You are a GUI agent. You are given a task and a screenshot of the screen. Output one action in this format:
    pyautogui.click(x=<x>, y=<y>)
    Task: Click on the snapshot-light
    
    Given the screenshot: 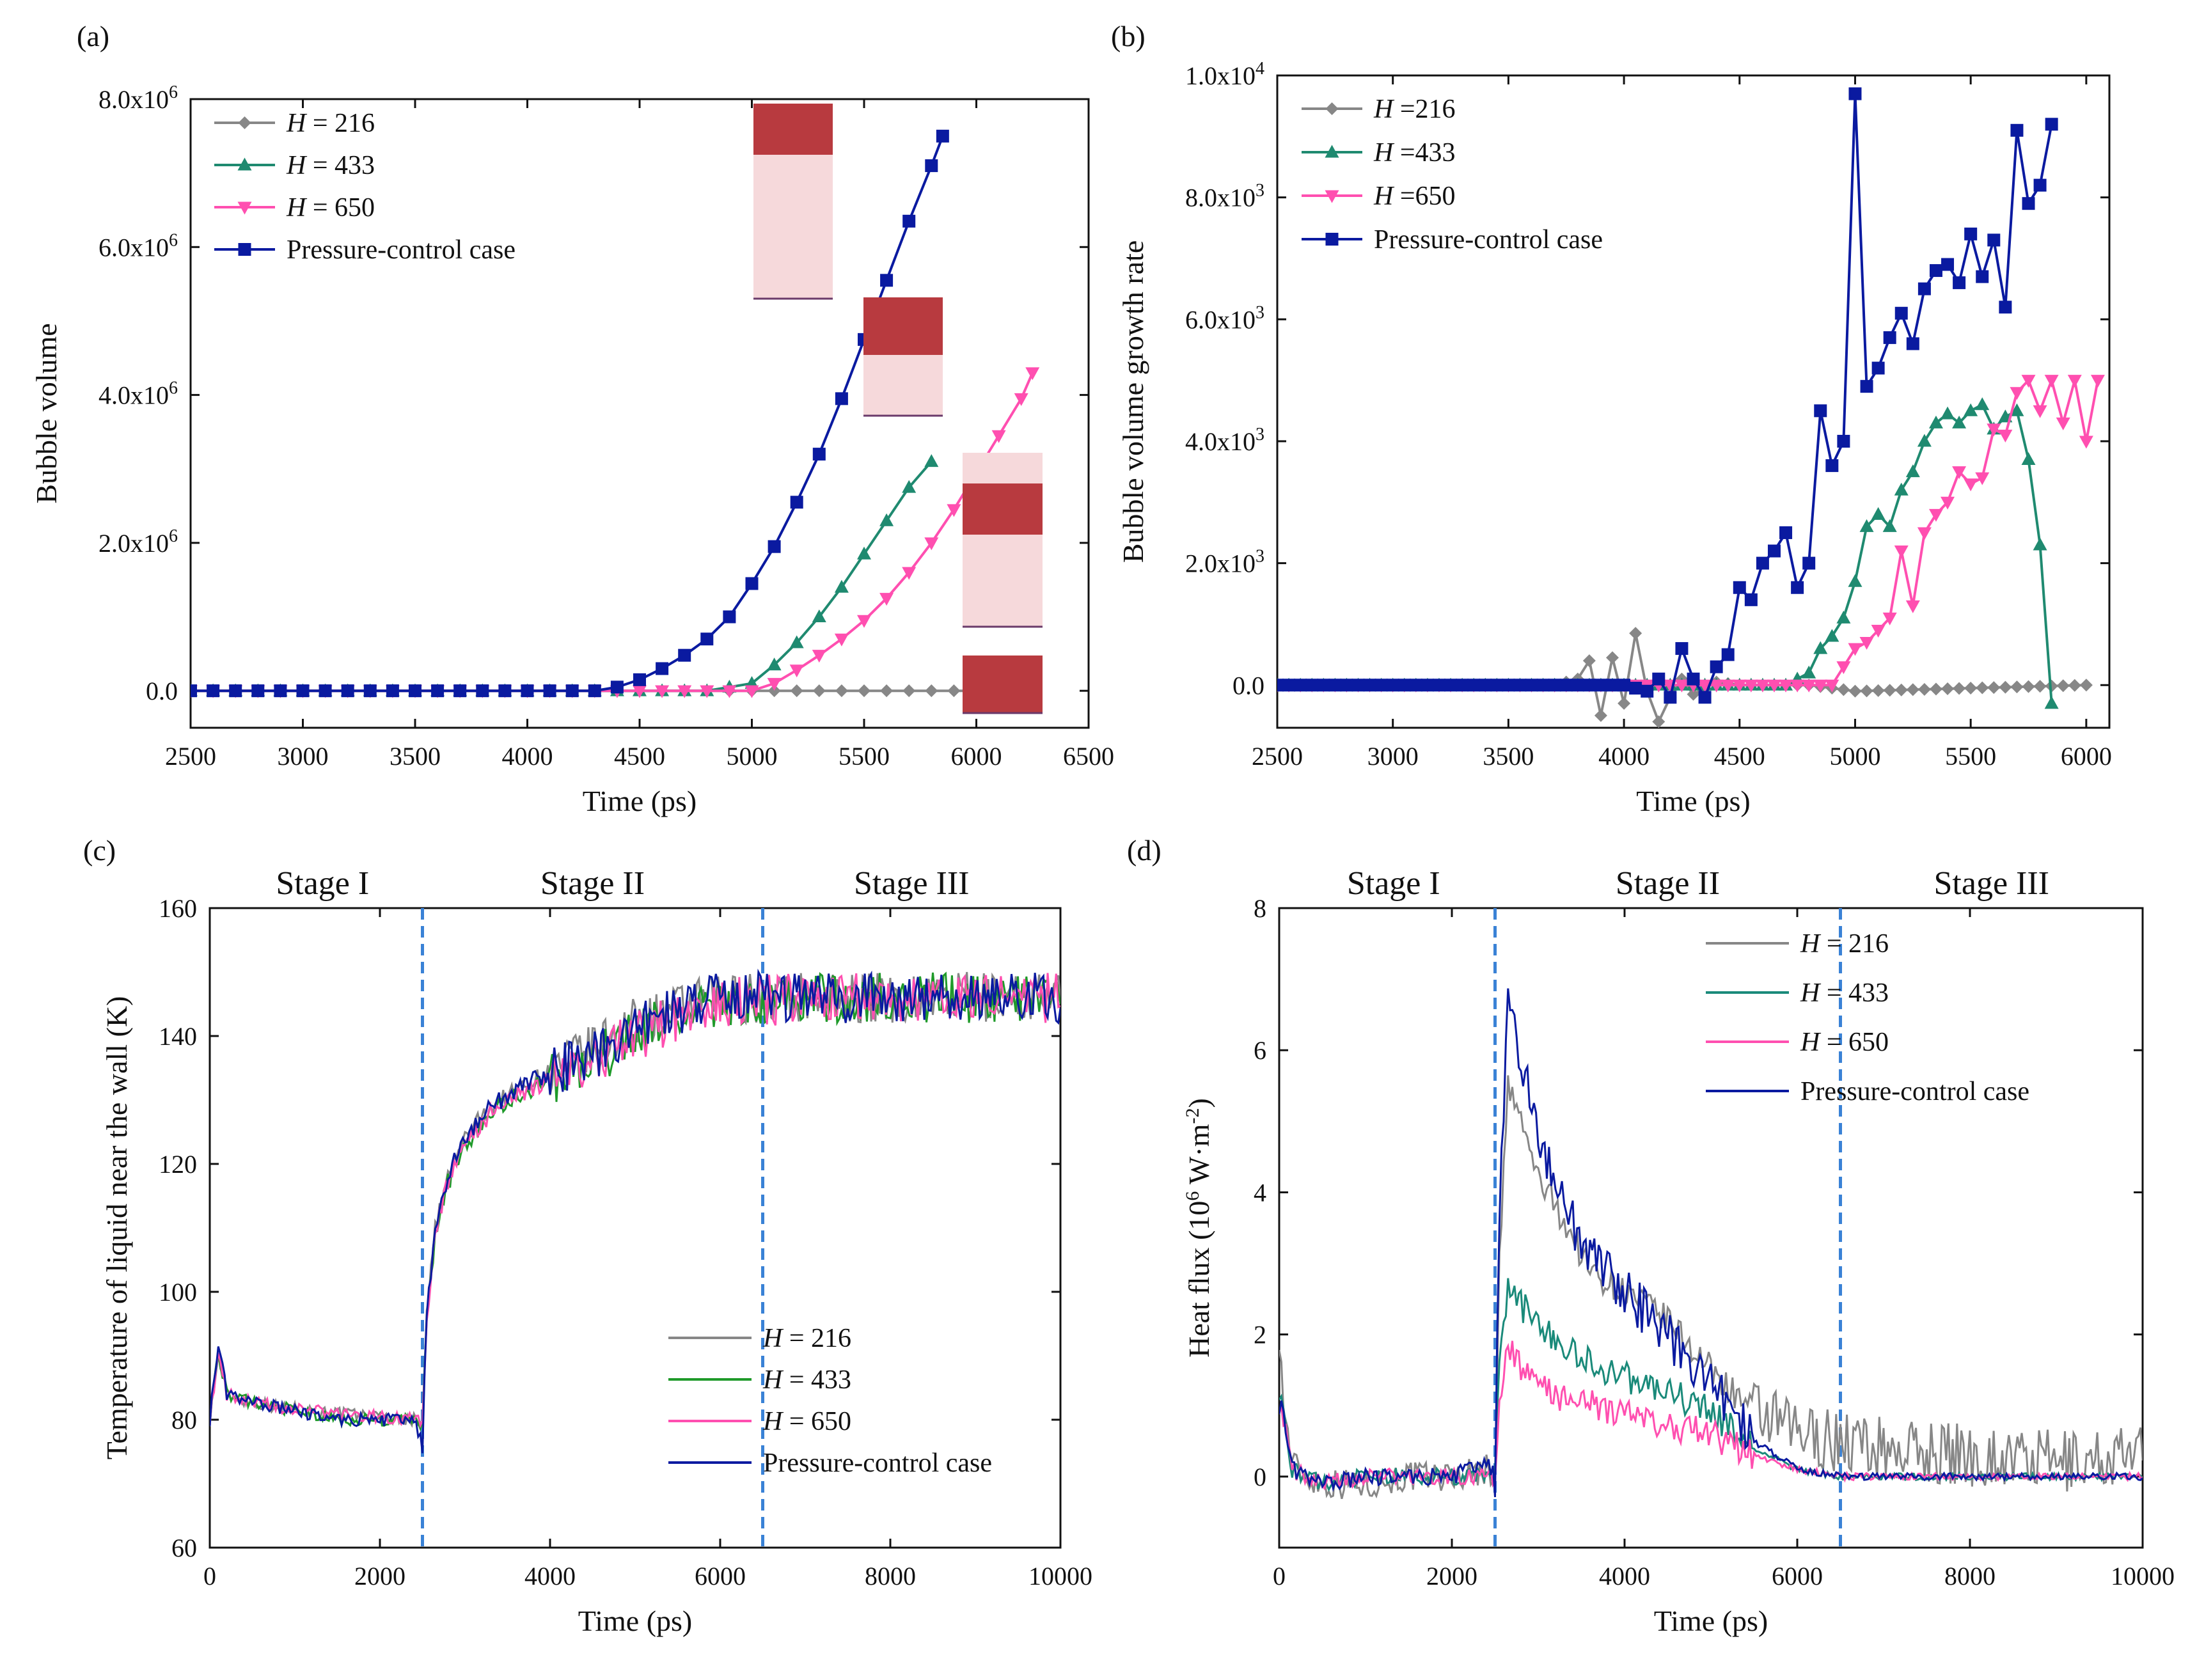 What is the action you would take?
    pyautogui.click(x=1003, y=540)
    